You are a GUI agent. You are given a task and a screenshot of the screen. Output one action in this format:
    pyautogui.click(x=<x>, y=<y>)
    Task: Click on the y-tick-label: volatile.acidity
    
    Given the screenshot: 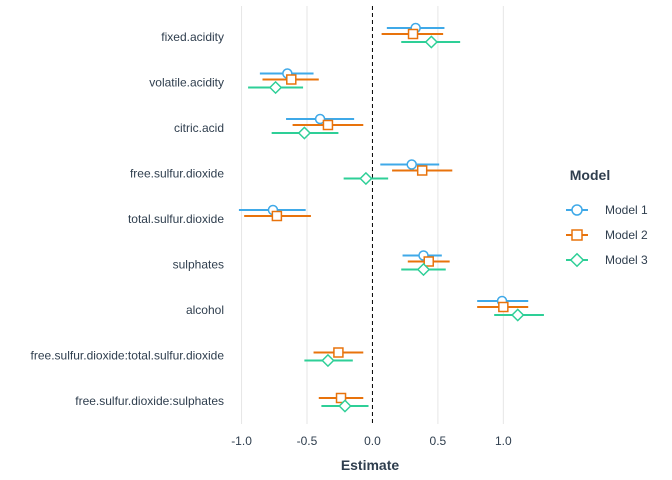 What is the action you would take?
    pyautogui.click(x=186, y=83)
    